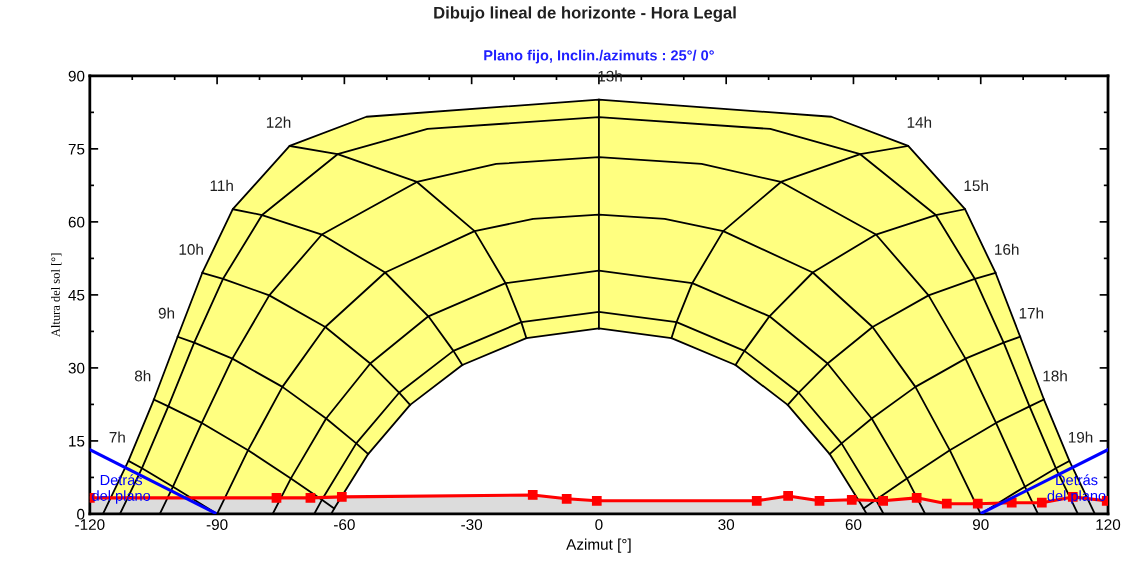 Image resolution: width=1137 pixels, height=566 pixels. Describe the element at coordinates (1007, 249) in the screenshot. I see `annotation: 16h` at that location.